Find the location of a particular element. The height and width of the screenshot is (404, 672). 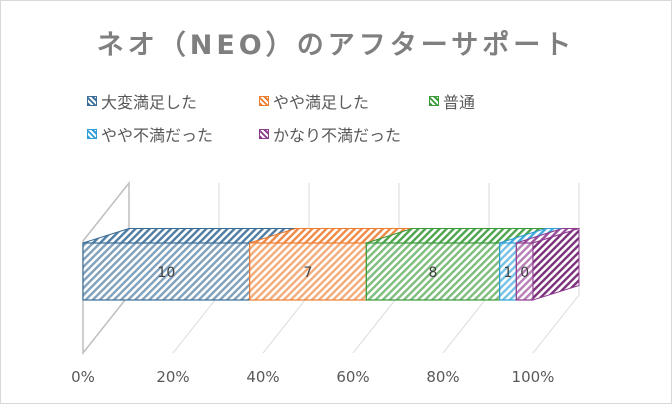

chart-title: ネオ（NEO）のアフターサポート is located at coordinates (336, 45).